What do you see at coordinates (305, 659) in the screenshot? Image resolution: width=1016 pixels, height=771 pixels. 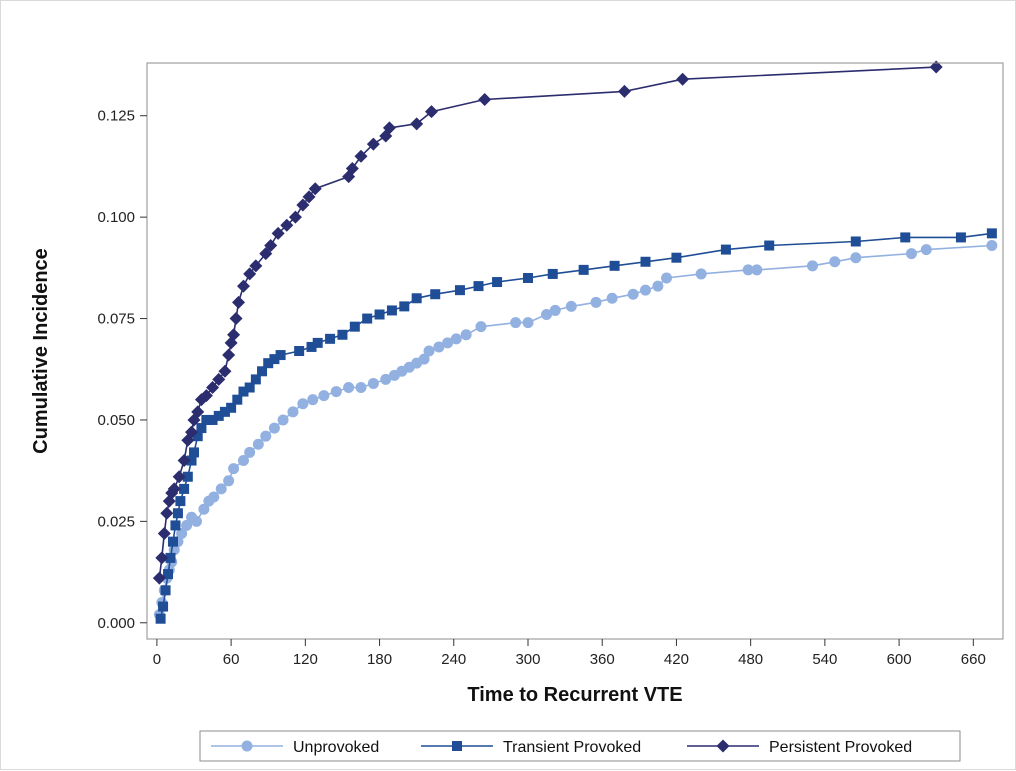 I see `x-tick-label-2: 120` at bounding box center [305, 659].